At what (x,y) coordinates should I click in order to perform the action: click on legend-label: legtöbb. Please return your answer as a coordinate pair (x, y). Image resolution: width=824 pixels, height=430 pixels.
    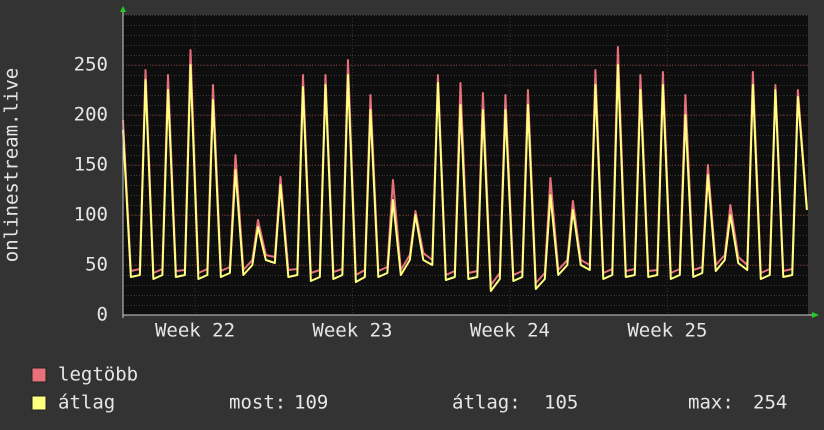
    Looking at the image, I should click on (98, 375).